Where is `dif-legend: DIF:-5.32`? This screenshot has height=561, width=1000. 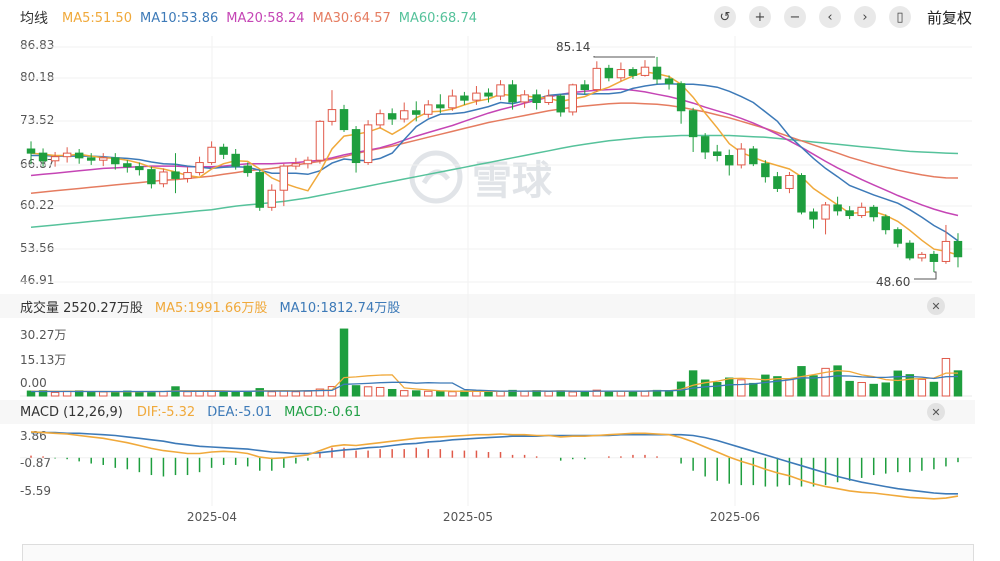
dif-legend: DIF:-5.32 is located at coordinates (166, 412).